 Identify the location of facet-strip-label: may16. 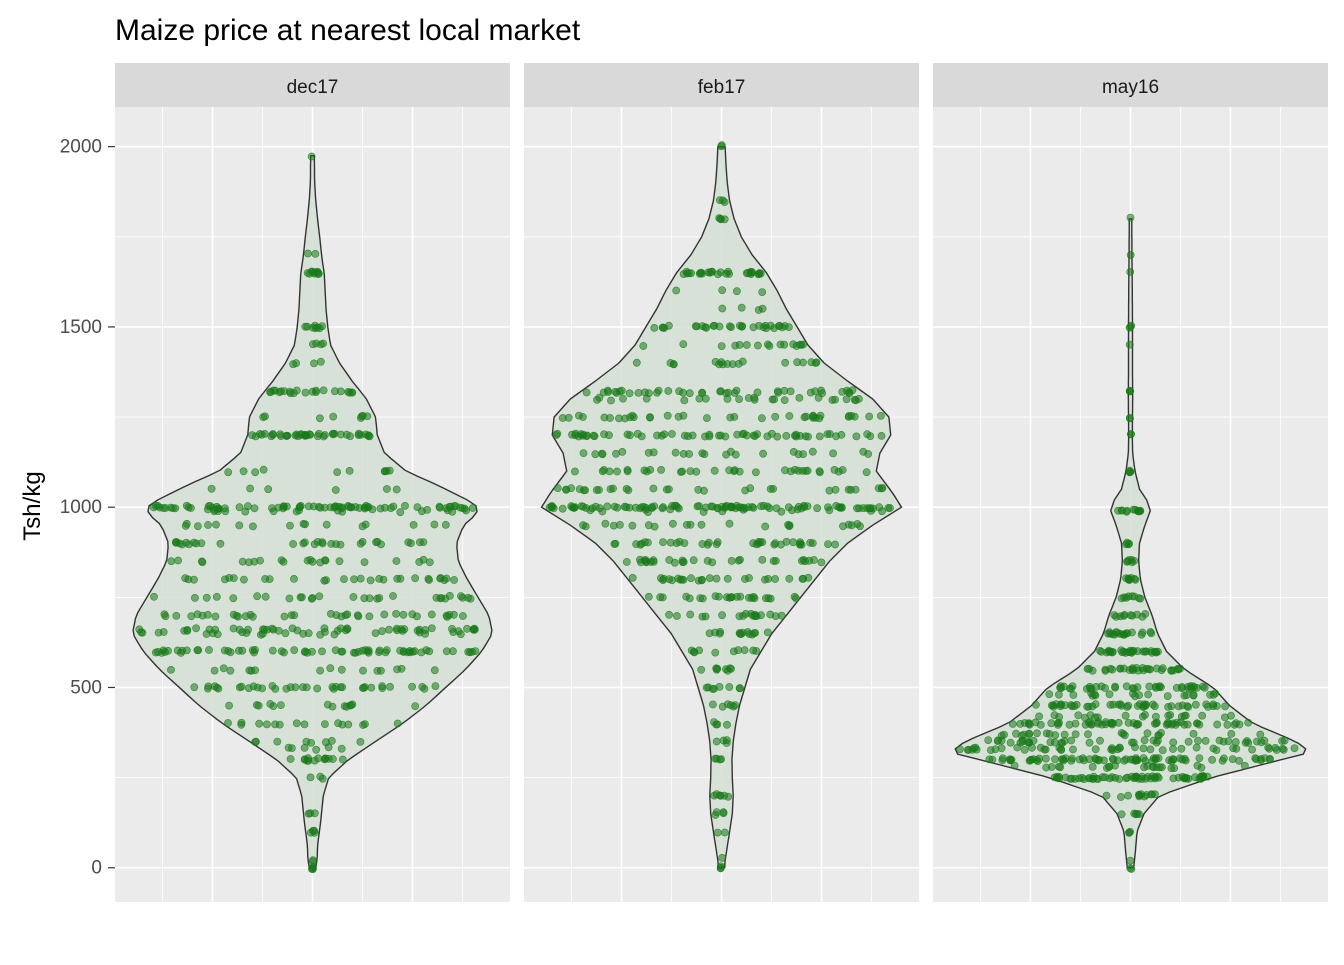
(1130, 87).